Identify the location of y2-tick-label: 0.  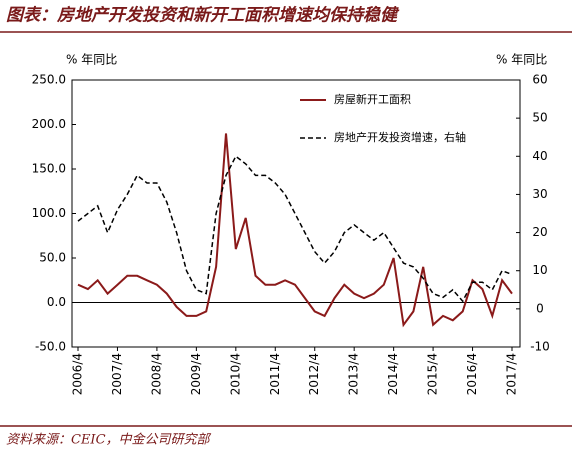
(540, 308).